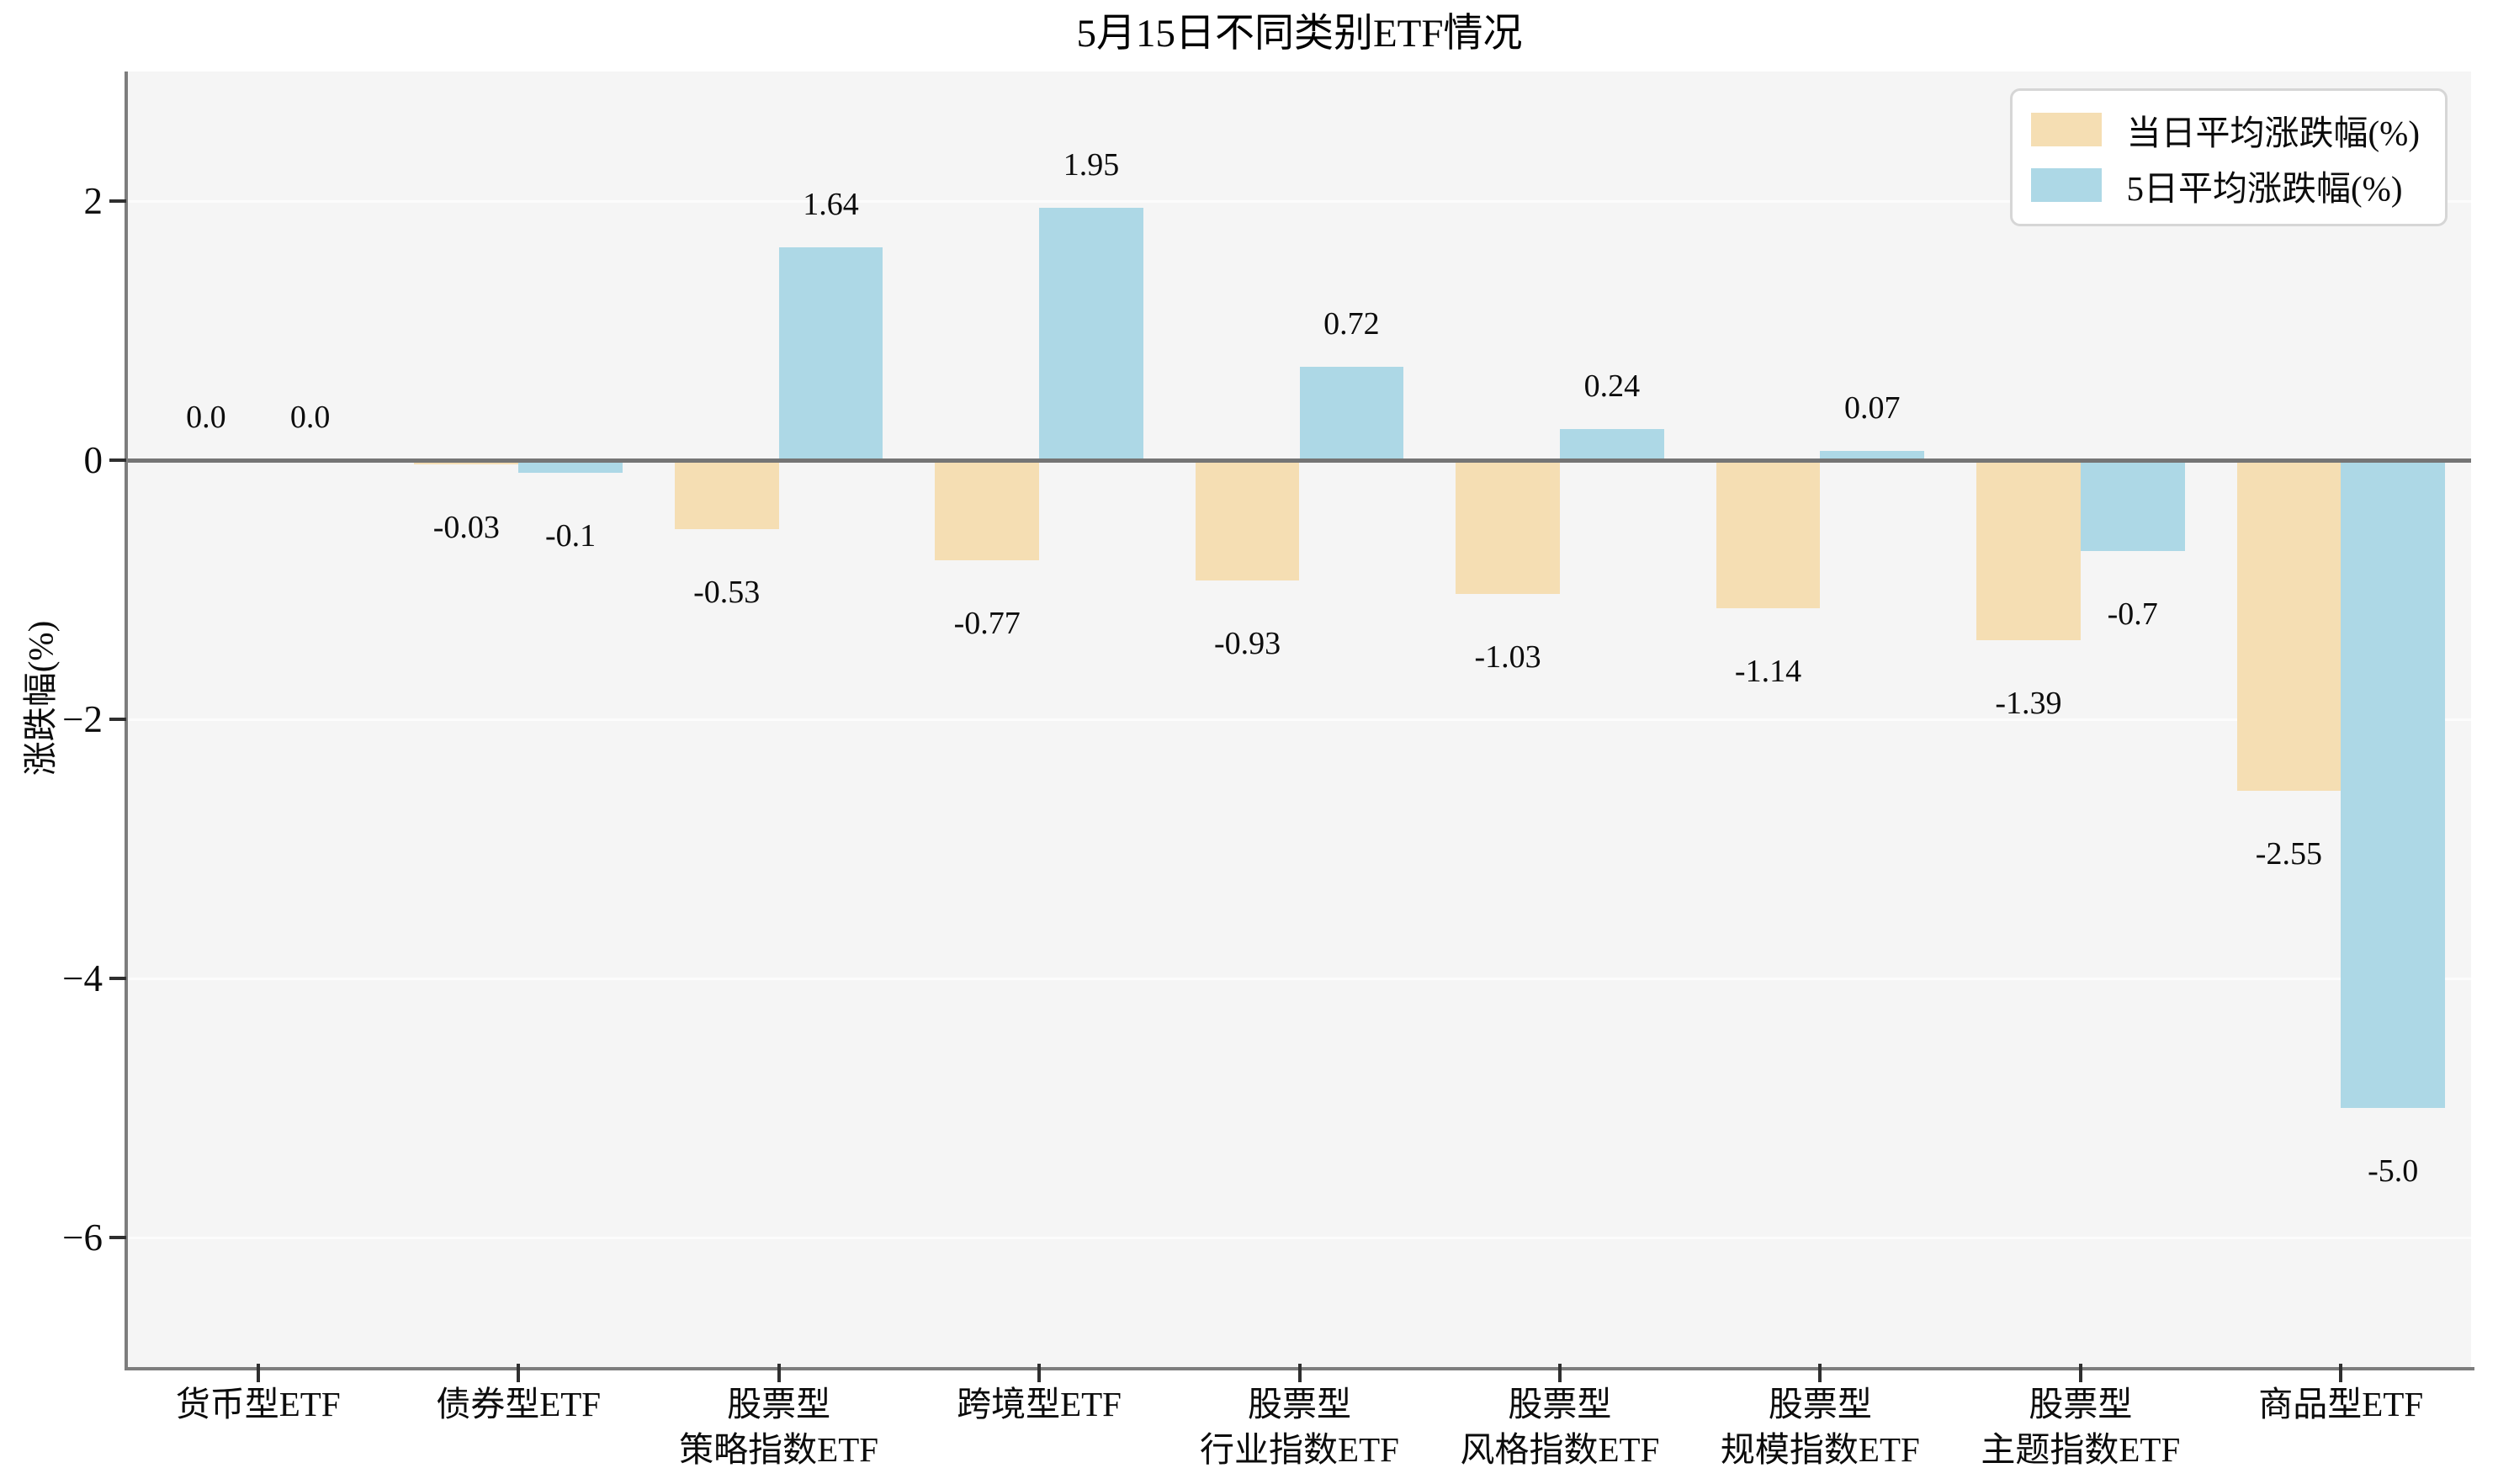  What do you see at coordinates (2029, 550) in the screenshot?
I see `bar-series0-cat7` at bounding box center [2029, 550].